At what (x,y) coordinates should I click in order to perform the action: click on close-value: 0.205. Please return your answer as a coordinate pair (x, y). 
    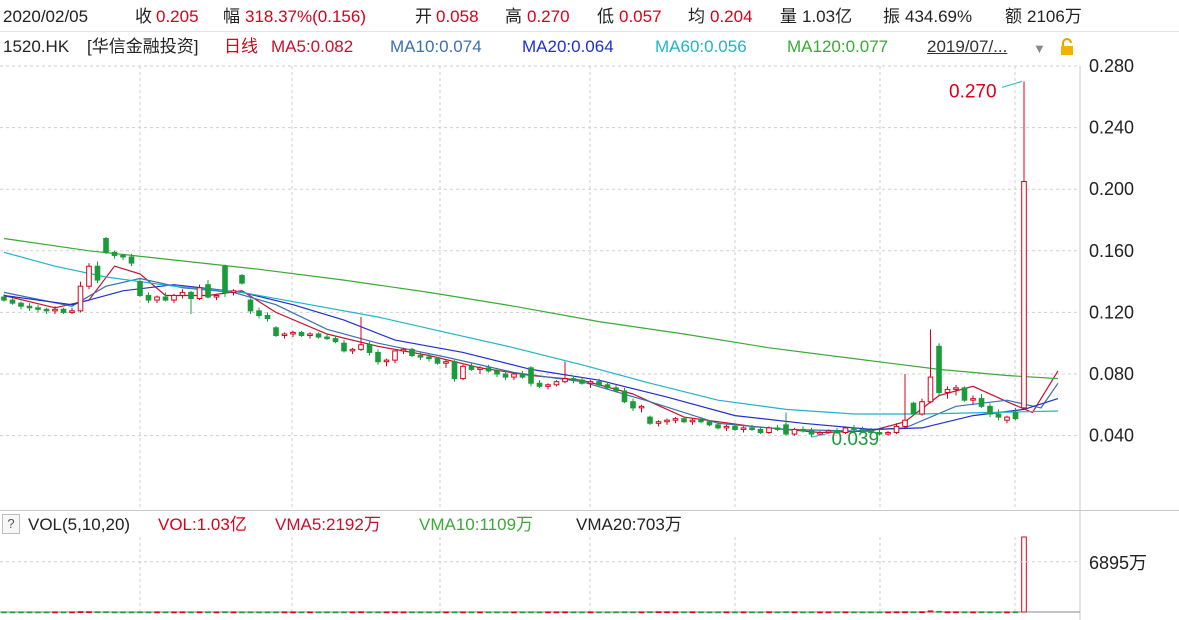
    Looking at the image, I should click on (177, 16).